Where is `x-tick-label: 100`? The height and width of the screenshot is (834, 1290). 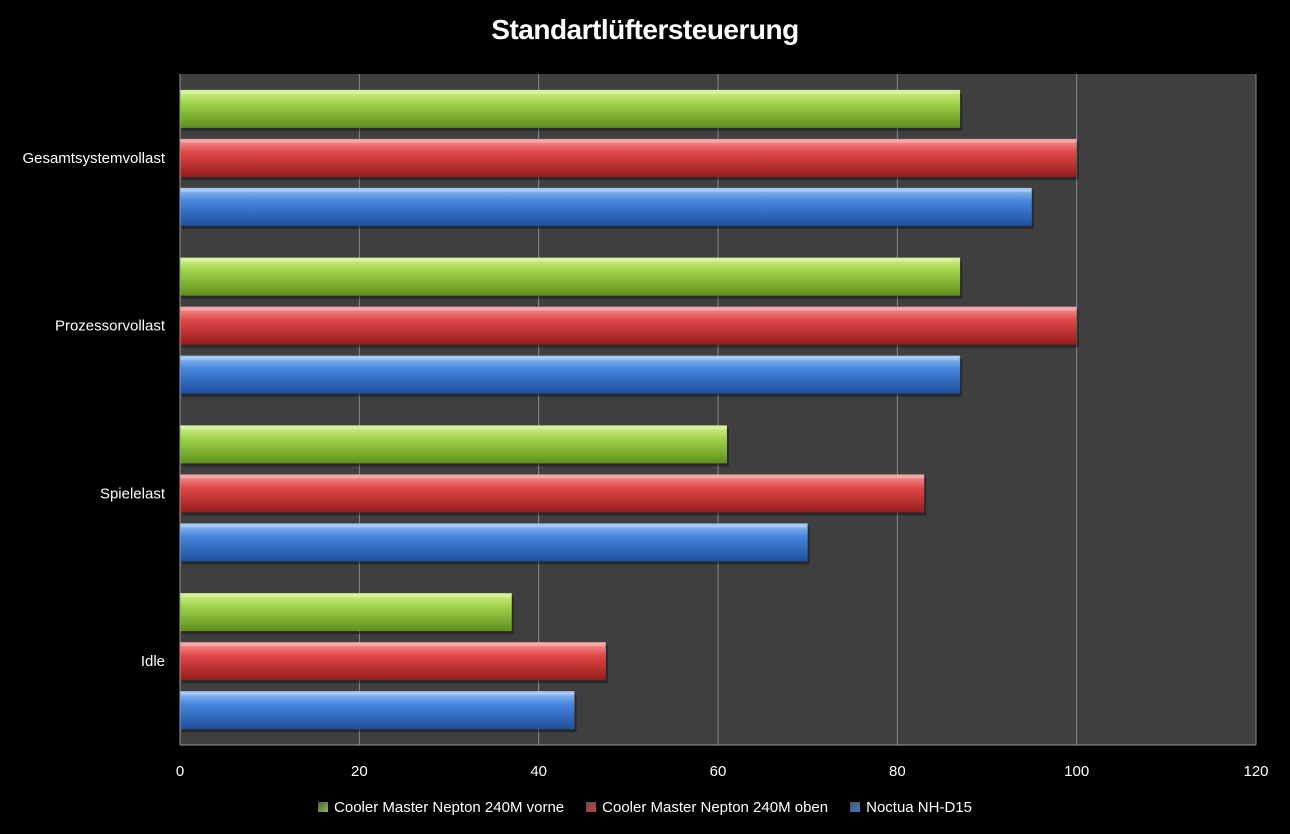 x-tick-label: 100 is located at coordinates (1076, 771).